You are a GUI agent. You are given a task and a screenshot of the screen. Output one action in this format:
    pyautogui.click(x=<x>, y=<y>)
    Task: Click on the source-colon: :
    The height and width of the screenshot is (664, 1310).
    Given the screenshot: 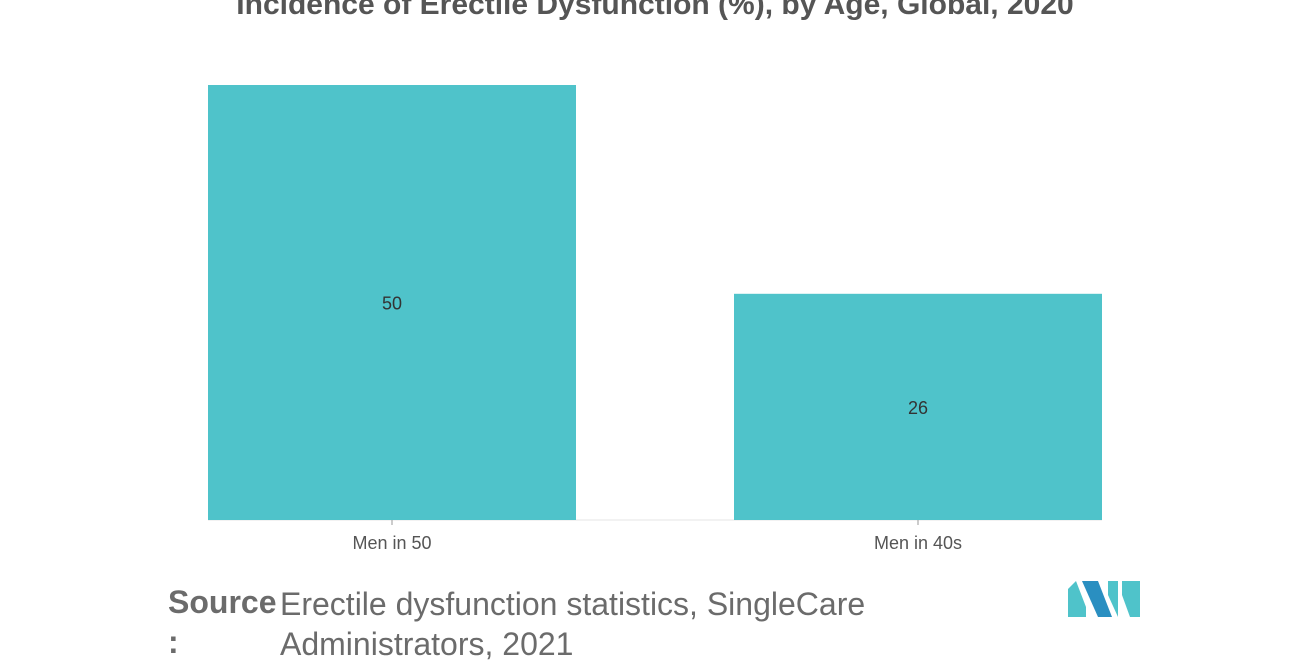 What is the action you would take?
    pyautogui.click(x=173, y=642)
    